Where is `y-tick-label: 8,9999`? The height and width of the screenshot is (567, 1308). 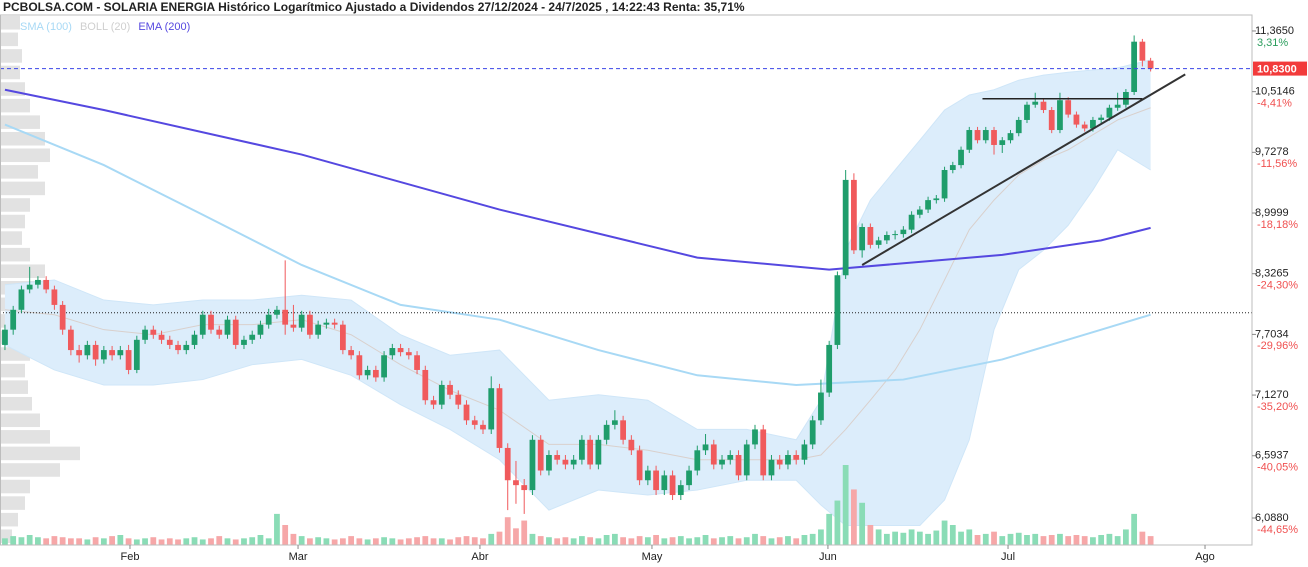
y-tick-label: 8,9999 is located at coordinates (1272, 213).